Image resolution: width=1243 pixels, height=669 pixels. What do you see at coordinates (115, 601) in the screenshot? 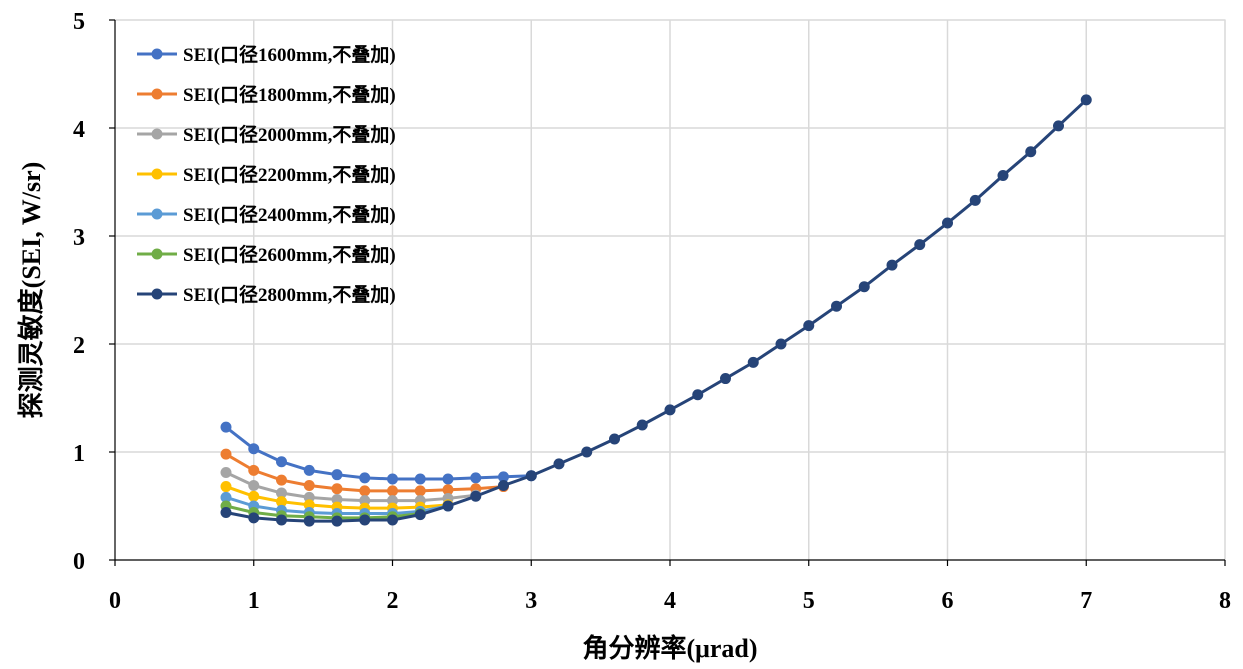
I see `x-tick-label: 0` at bounding box center [115, 601].